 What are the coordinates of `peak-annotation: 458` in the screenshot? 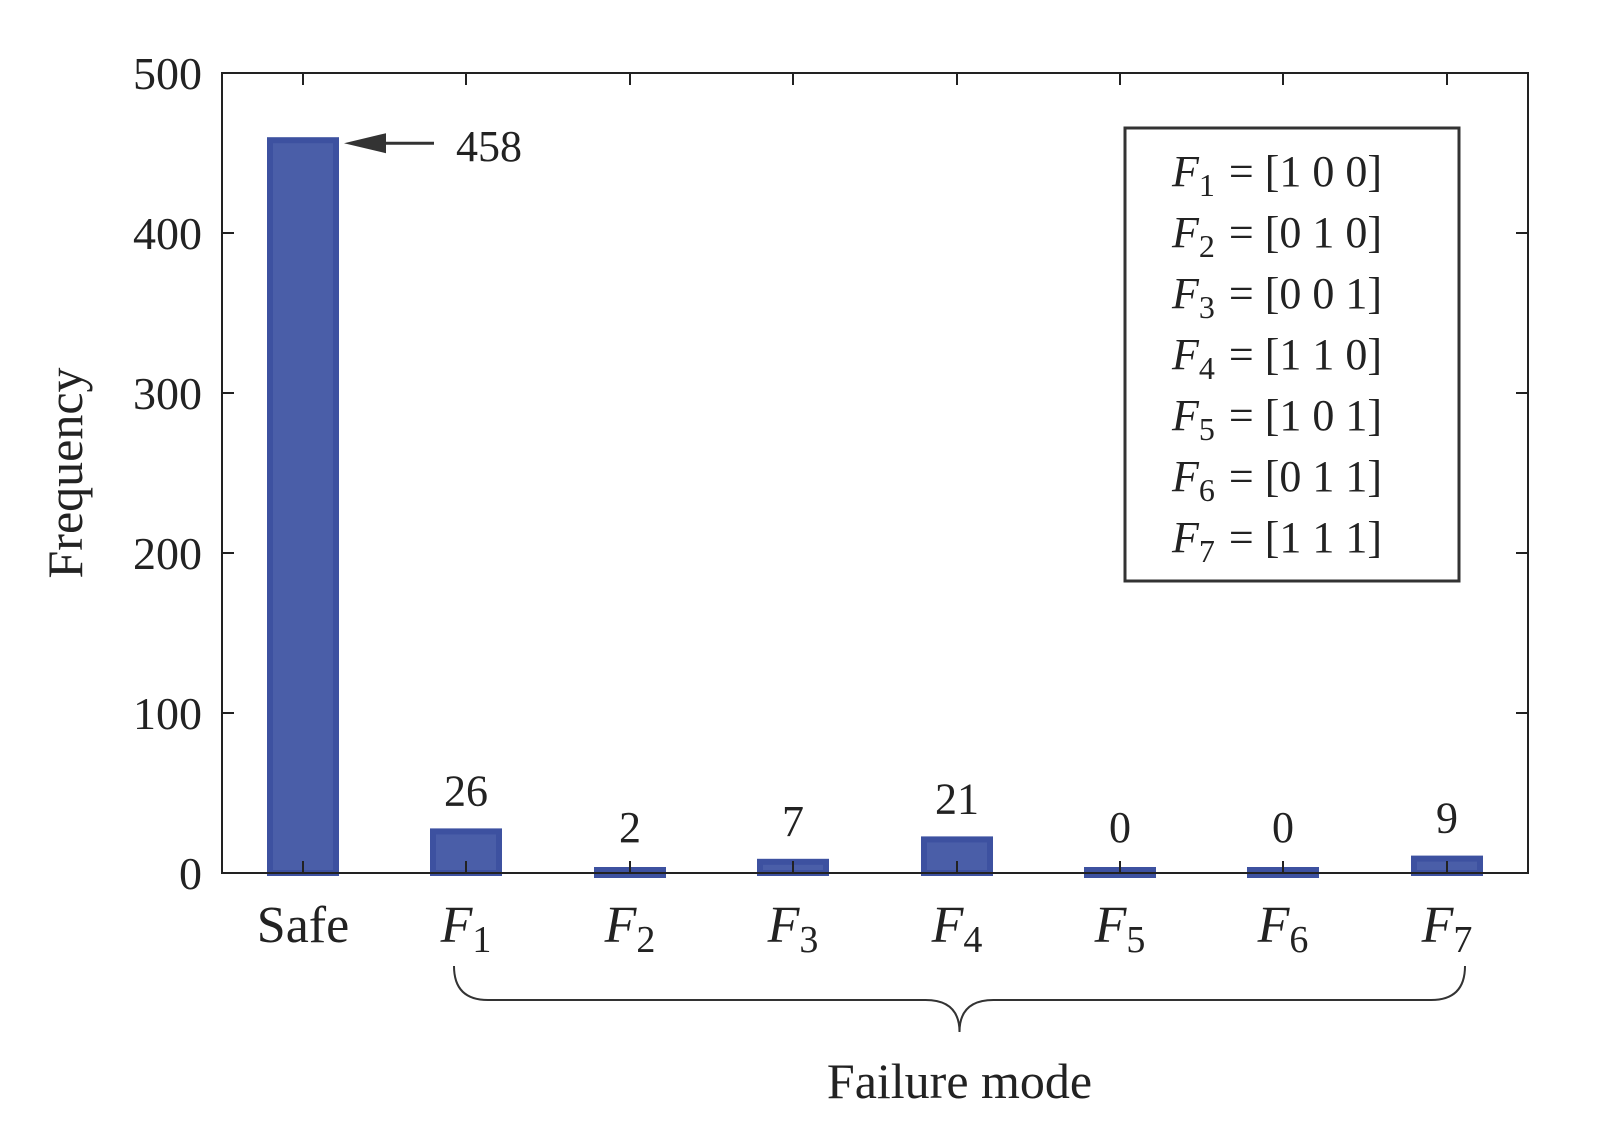 It's located at (433, 146).